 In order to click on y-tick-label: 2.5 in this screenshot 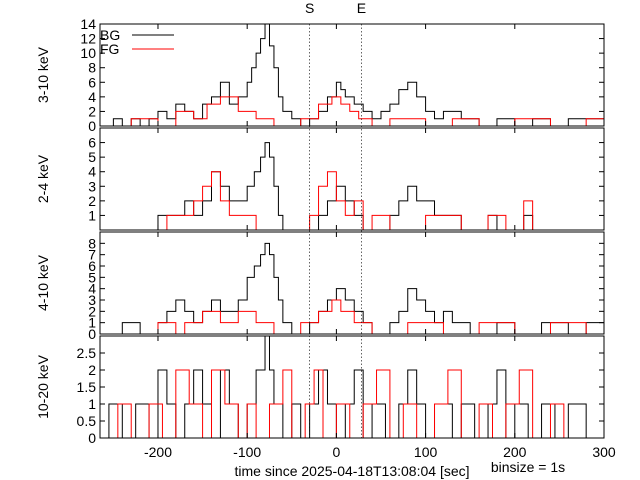, I will do `click(87, 353)`.